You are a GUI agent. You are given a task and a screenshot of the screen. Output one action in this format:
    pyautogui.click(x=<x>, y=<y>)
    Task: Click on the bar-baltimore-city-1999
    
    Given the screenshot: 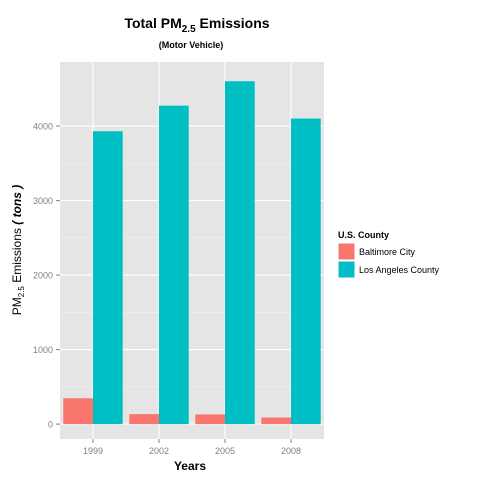 What is the action you would take?
    pyautogui.click(x=78, y=411)
    